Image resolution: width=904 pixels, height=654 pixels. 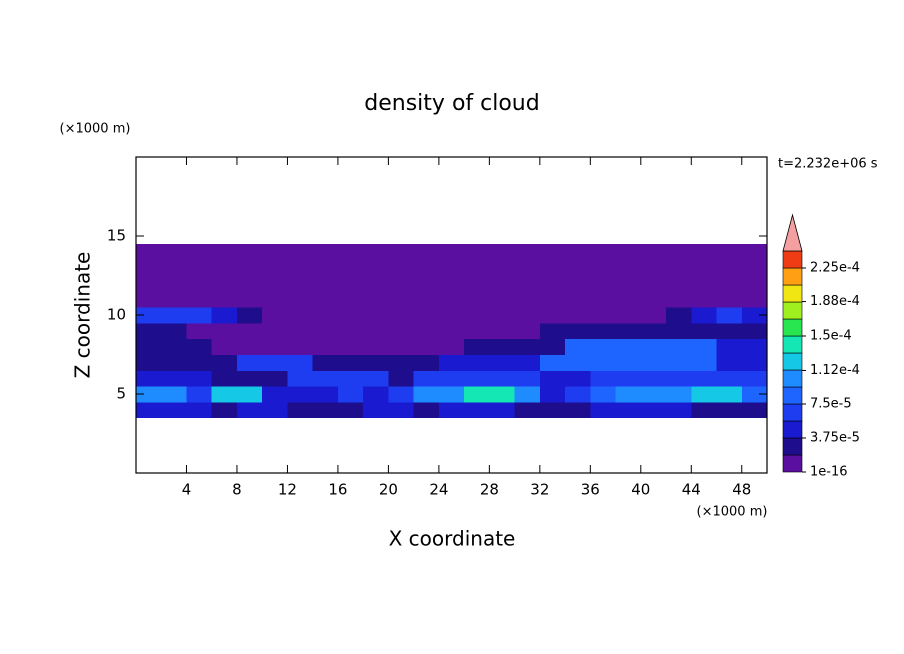 I want to click on colorbar-tick-label: 1.5e-4, so click(x=831, y=336).